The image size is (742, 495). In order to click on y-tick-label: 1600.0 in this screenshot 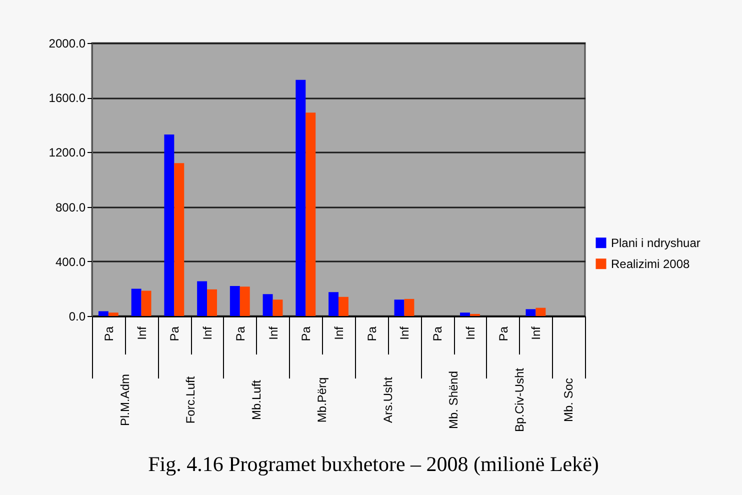, I will do `click(67, 98)`.